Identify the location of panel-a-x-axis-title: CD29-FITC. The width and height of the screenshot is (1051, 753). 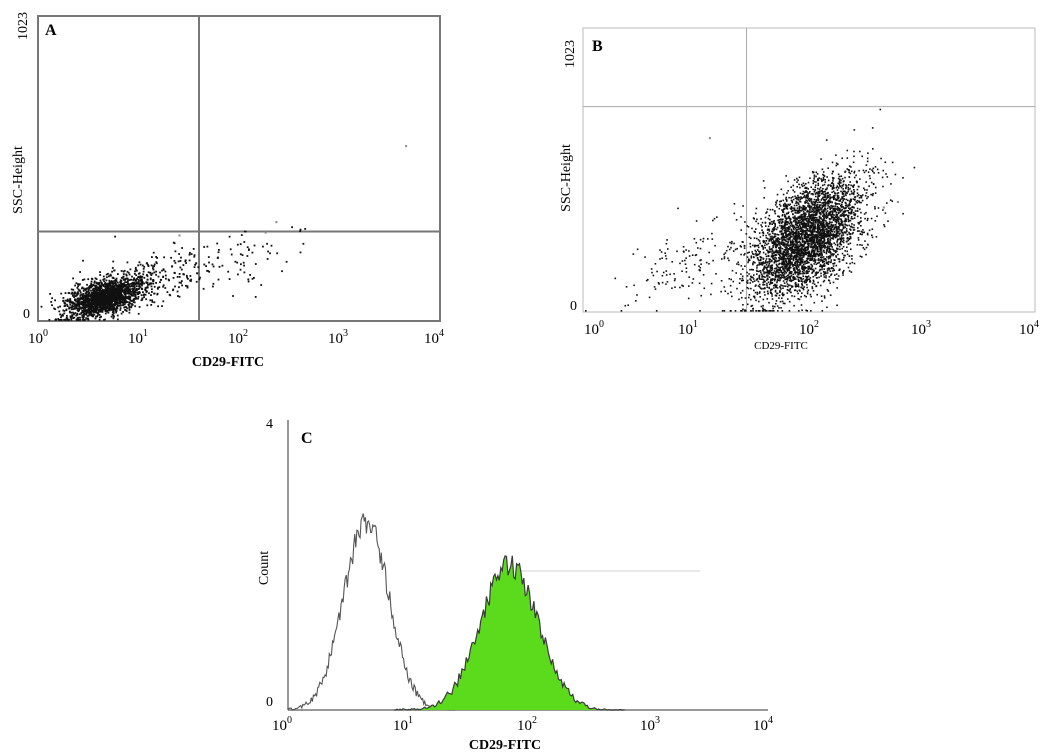
(228, 362).